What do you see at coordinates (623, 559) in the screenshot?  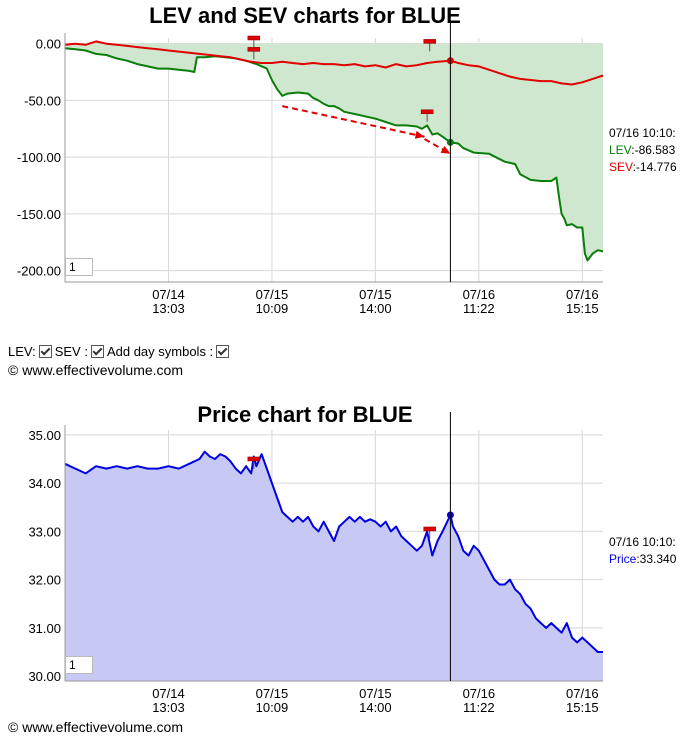 I see `price-readout-label: Price` at bounding box center [623, 559].